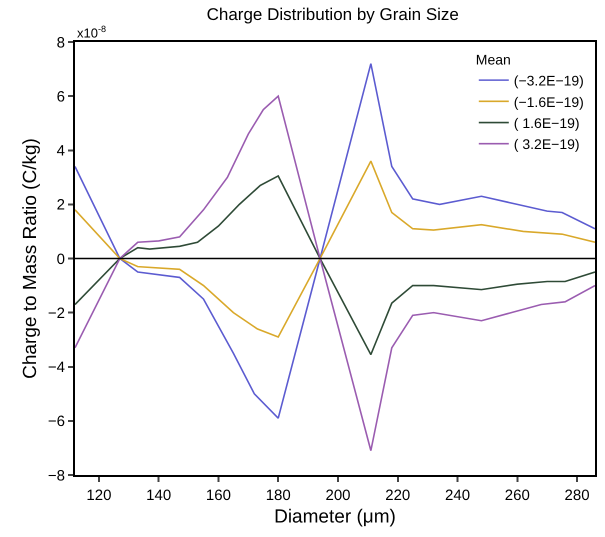 The image size is (605, 537). I want to click on y-tick-label: −8, so click(56, 475).